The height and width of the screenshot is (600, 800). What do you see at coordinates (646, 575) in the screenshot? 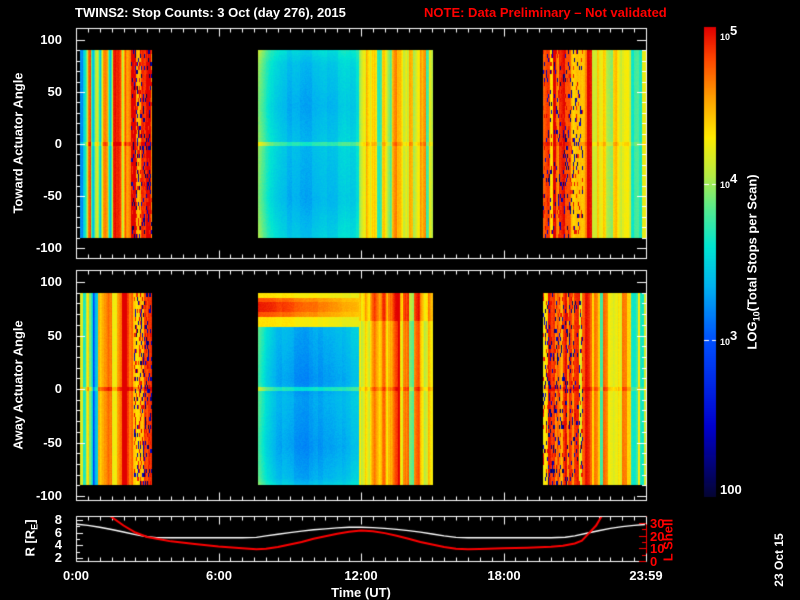
I see `time-tick-label: 23:59` at bounding box center [646, 575].